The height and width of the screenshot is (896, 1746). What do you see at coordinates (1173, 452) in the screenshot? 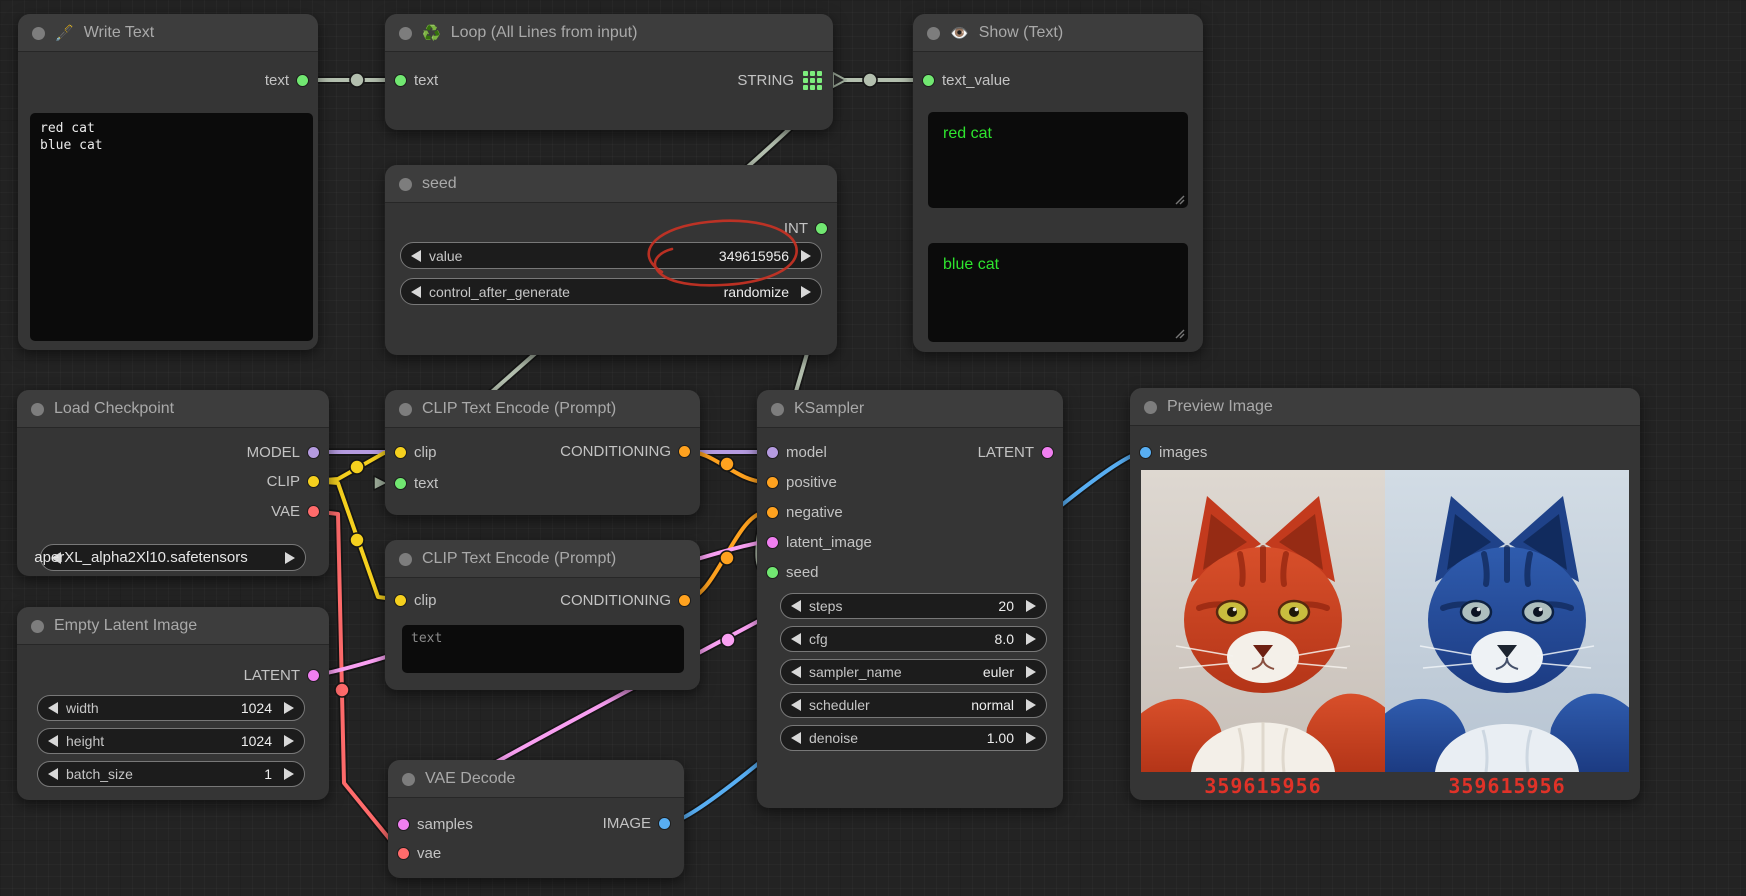
I see `input-slot-images: images` at bounding box center [1173, 452].